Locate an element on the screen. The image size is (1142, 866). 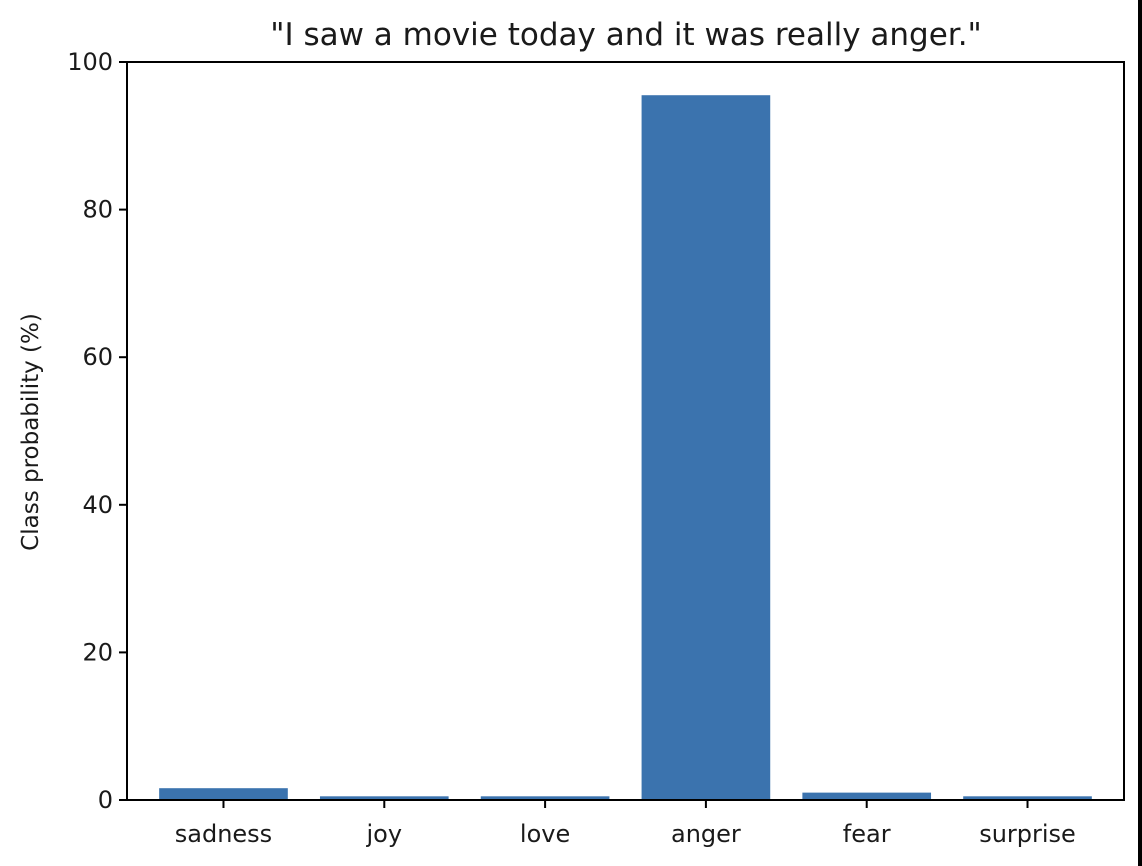
y-tick-label-60: 60 is located at coordinates (97, 357).